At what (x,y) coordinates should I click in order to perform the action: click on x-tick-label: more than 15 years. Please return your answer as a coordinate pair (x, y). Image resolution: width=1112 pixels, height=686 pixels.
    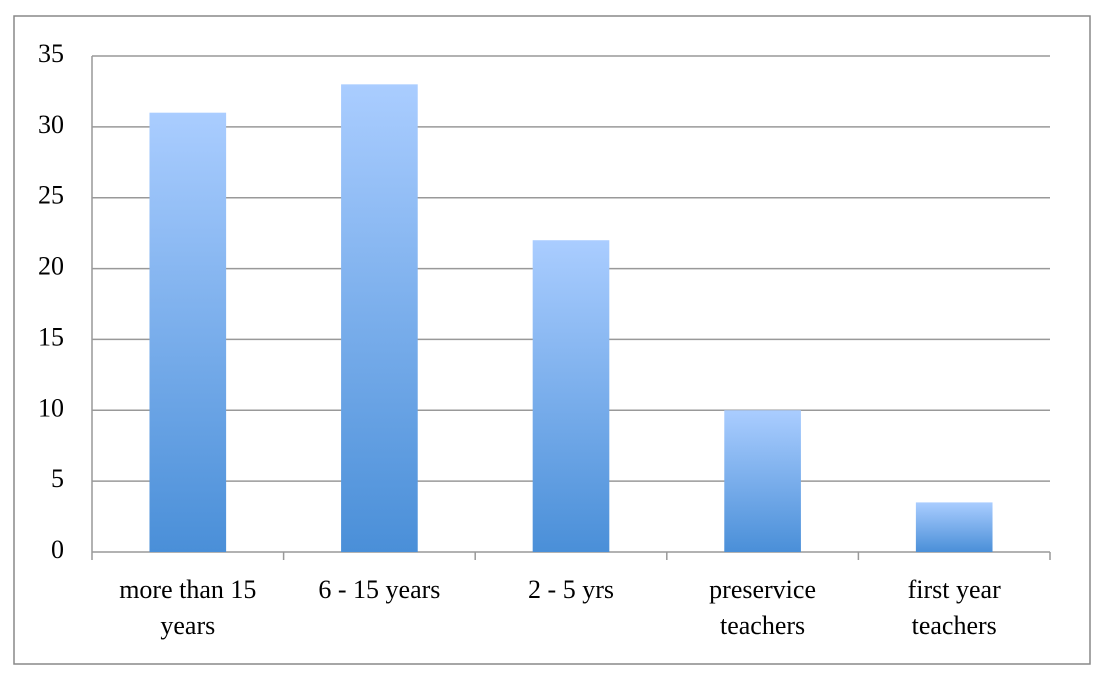
    Looking at the image, I should click on (188, 607).